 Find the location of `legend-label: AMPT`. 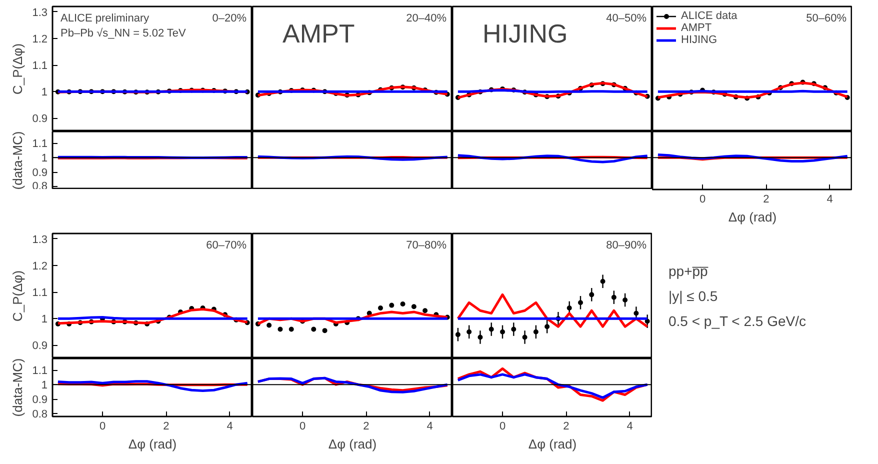

legend-label: AMPT is located at coordinates (696, 28).